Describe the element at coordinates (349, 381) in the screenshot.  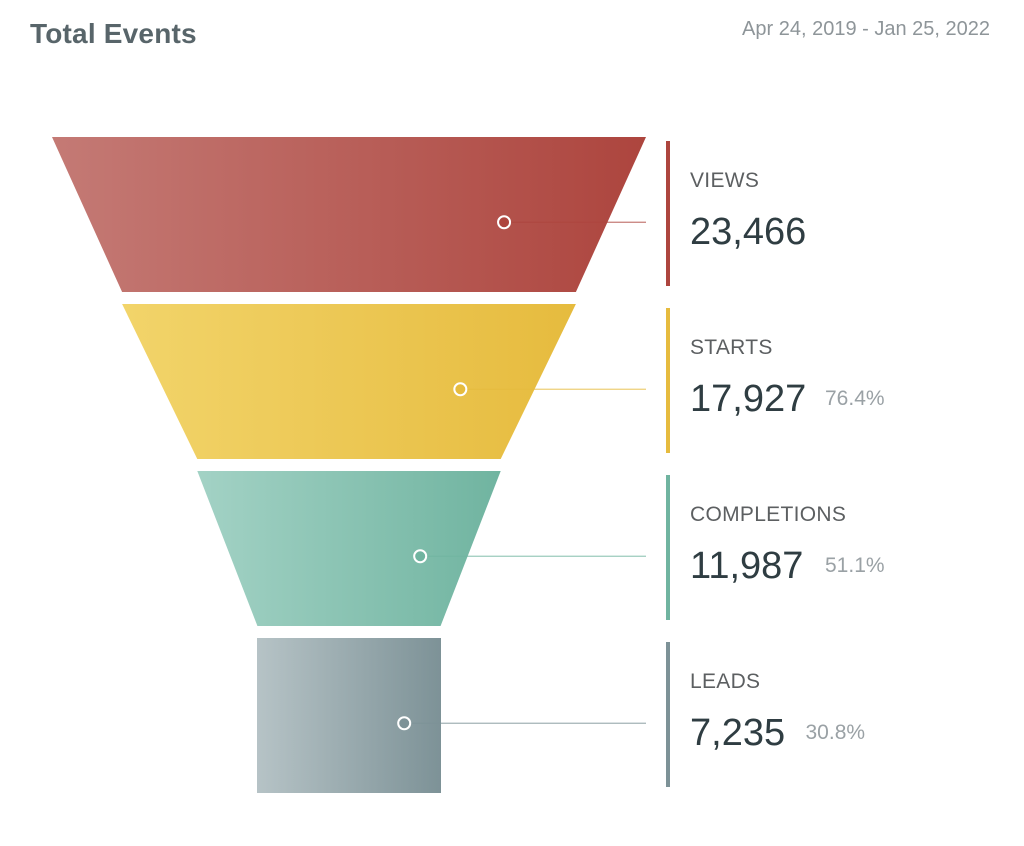
I see `funnel-segment-starts` at that location.